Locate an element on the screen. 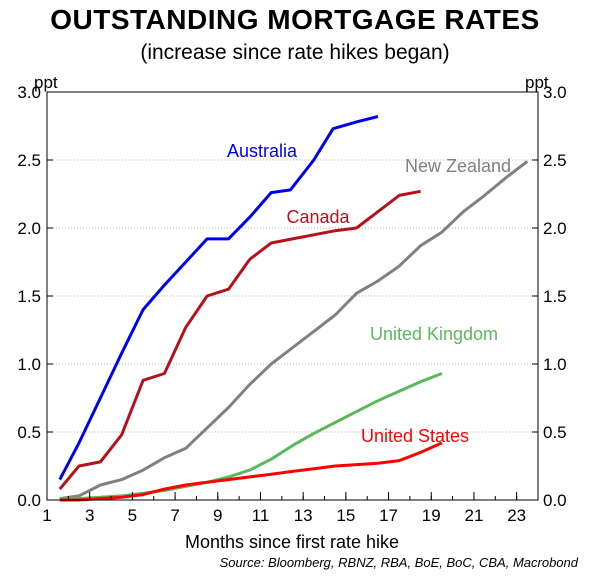  x-tick-label: 5 is located at coordinates (132, 515).